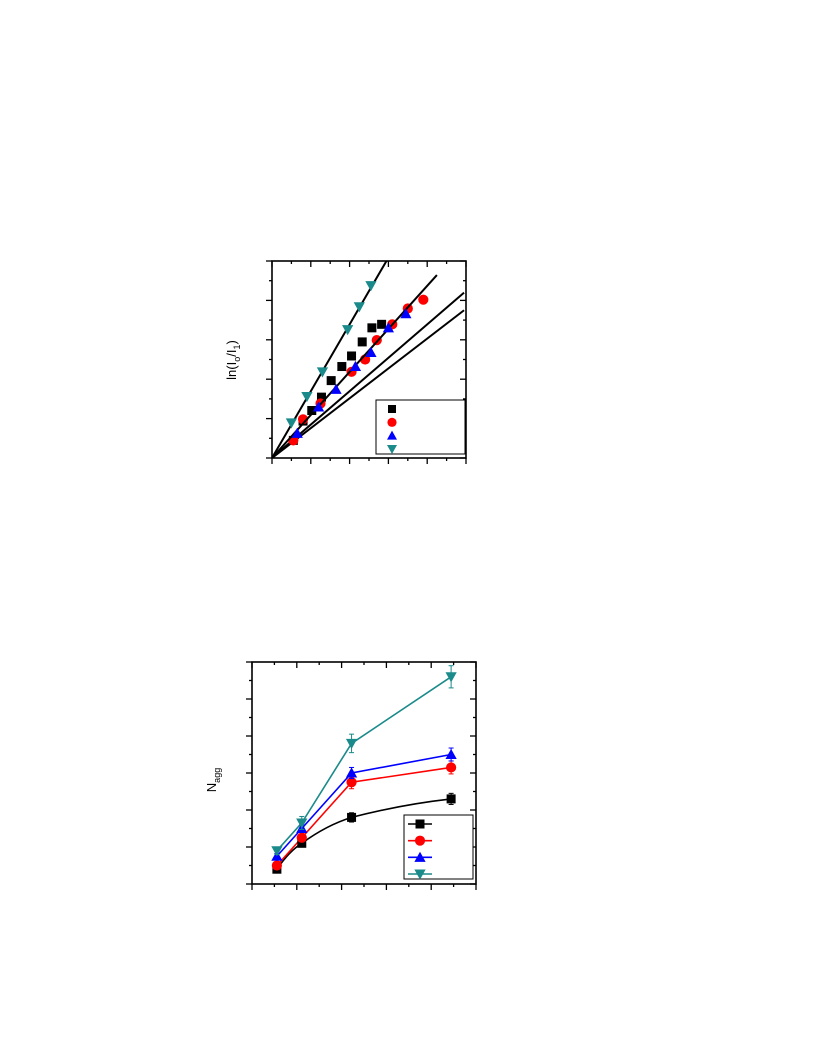 The image size is (816, 1056). I want to click on y-axis-label: ln(Io/I1), so click(233, 360).